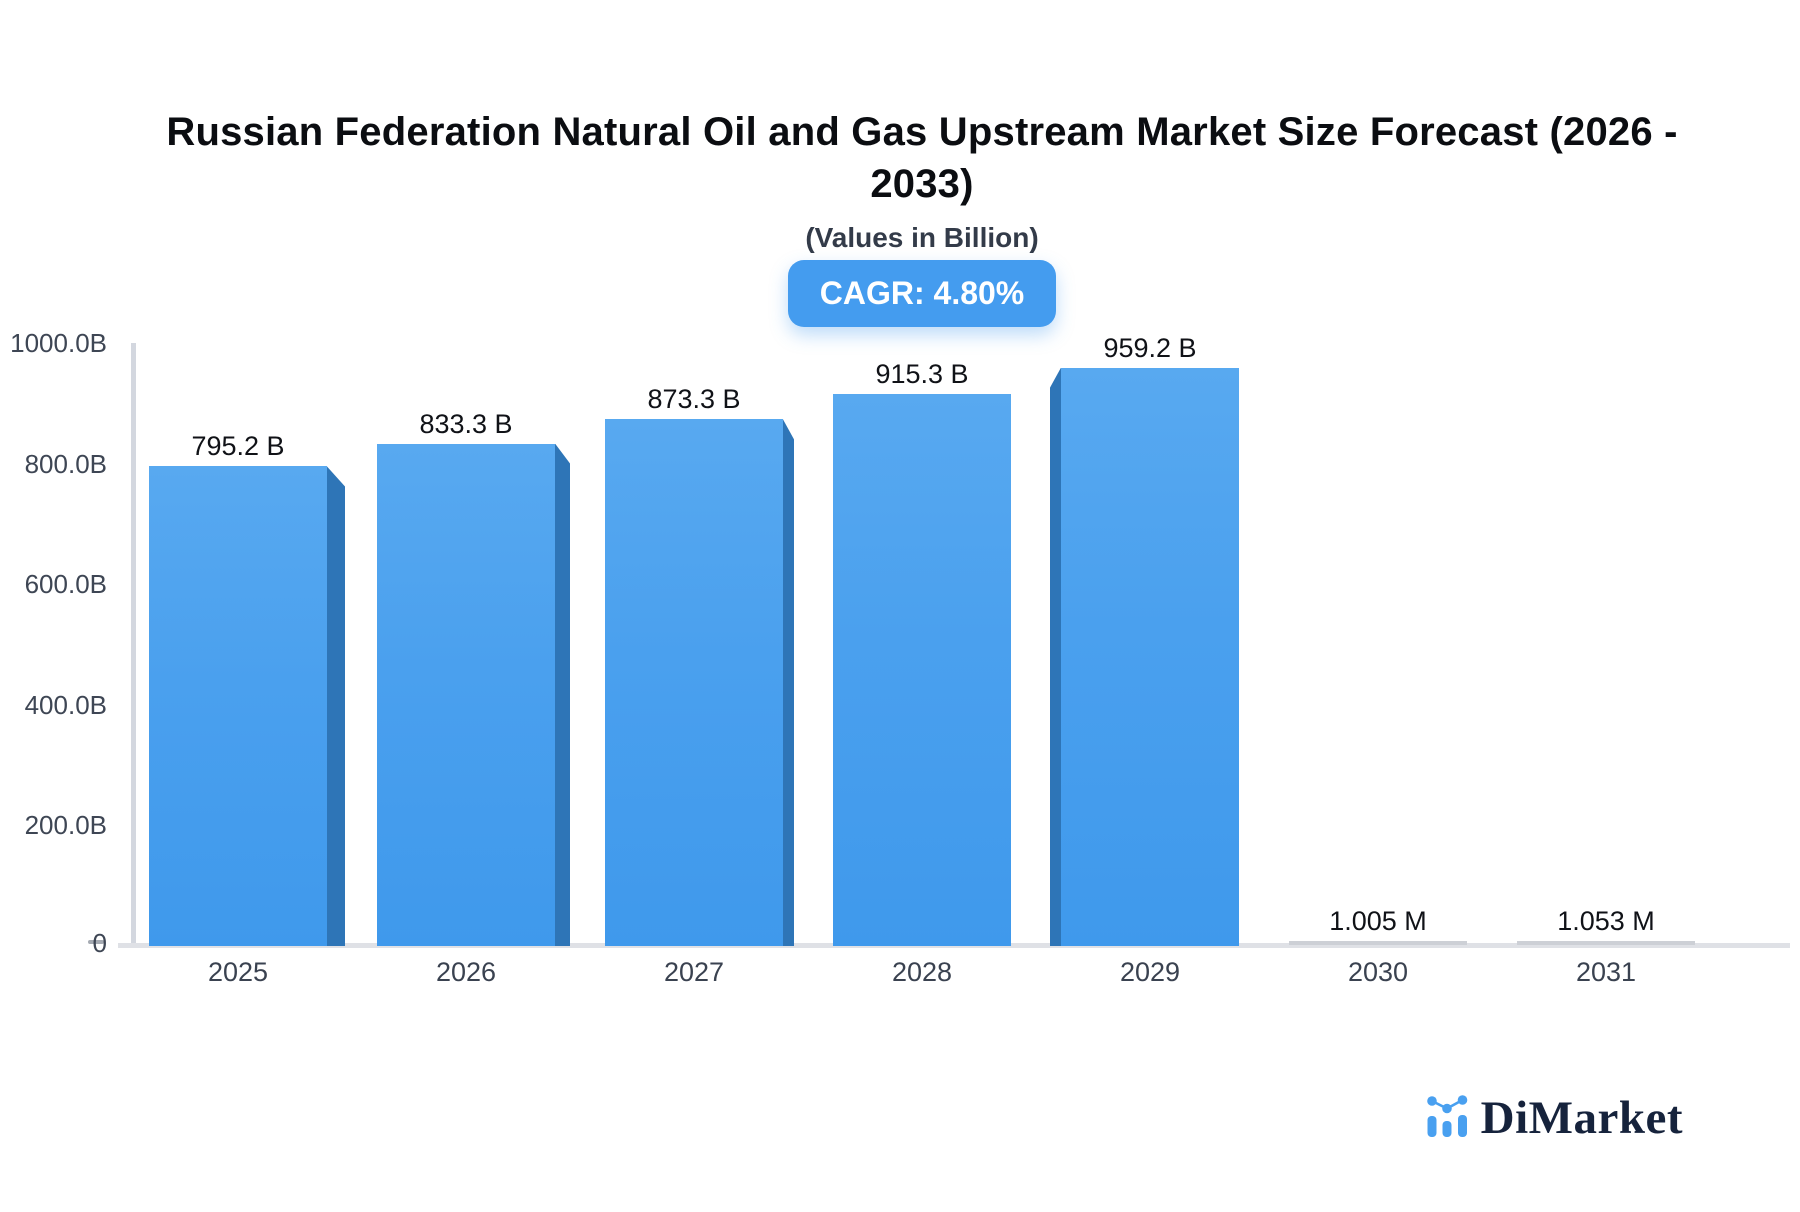 The height and width of the screenshot is (1212, 1800). I want to click on bar-2026, so click(466, 694).